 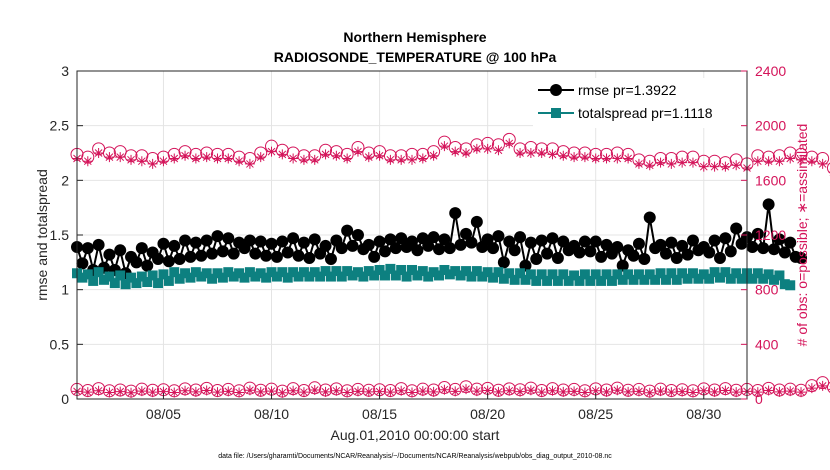 What do you see at coordinates (415, 57) in the screenshot?
I see `chart-title-line-2: RADIOSONDE_TEMPERATURE @ 100 hPa` at bounding box center [415, 57].